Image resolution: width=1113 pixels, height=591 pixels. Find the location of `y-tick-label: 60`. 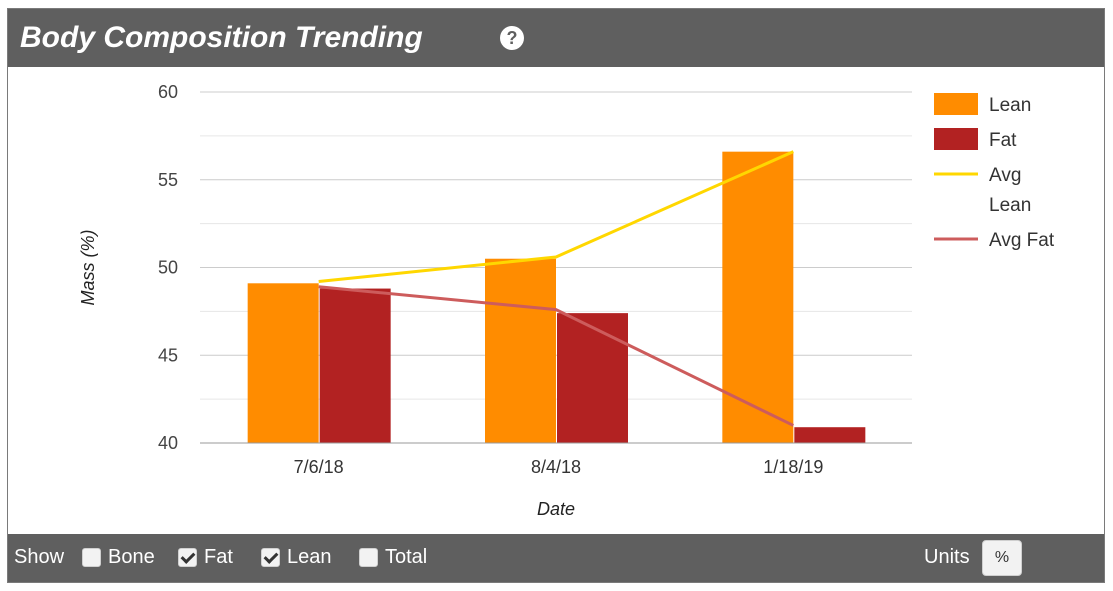

y-tick-label: 60 is located at coordinates (168, 92).